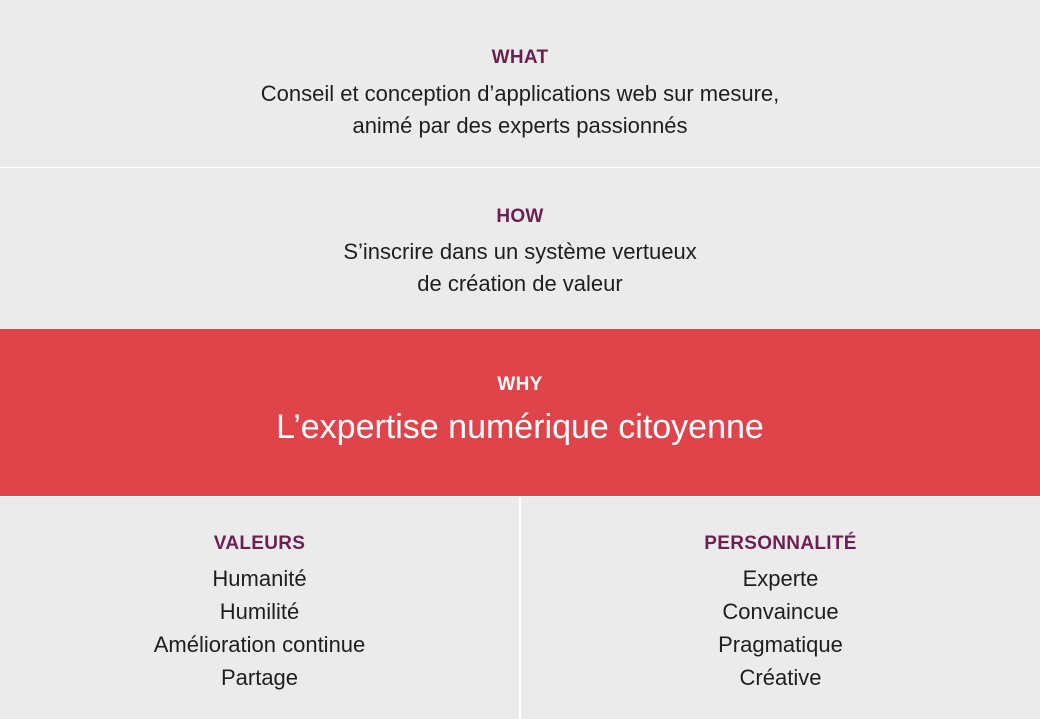  I want to click on how-label: HOW, so click(520, 216).